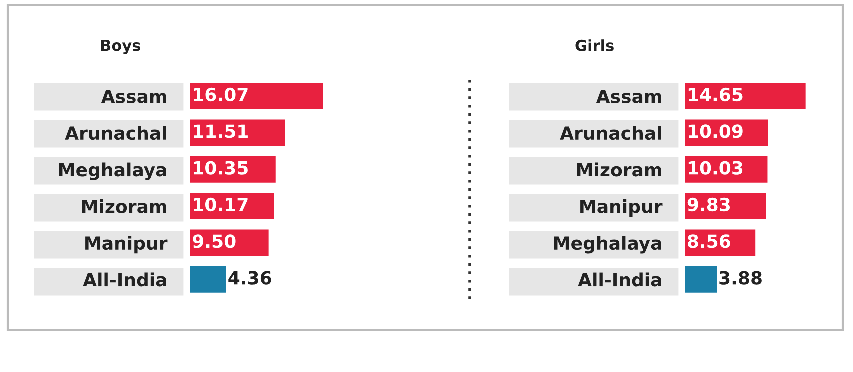 The image size is (853, 372). I want to click on data-label: 10.09, so click(715, 131).